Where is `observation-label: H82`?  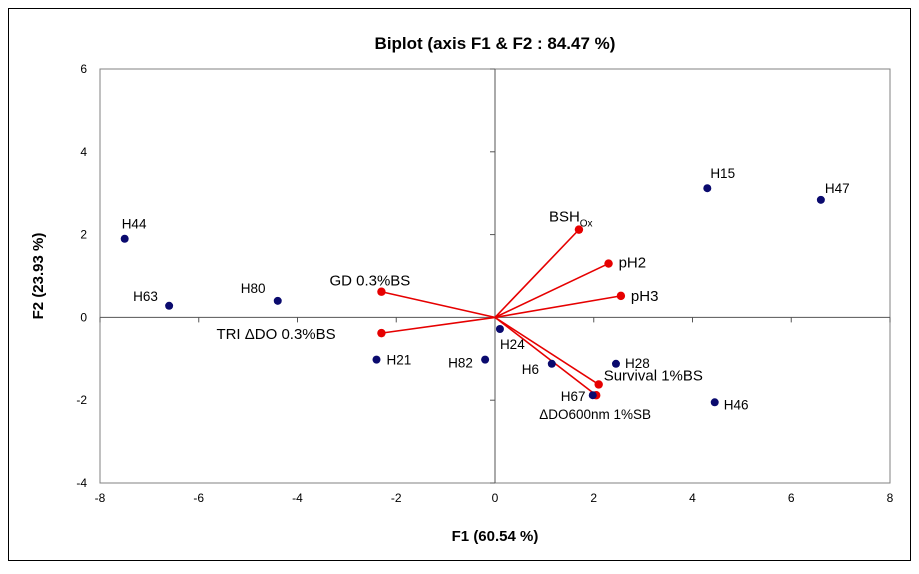 observation-label: H82 is located at coordinates (460, 363).